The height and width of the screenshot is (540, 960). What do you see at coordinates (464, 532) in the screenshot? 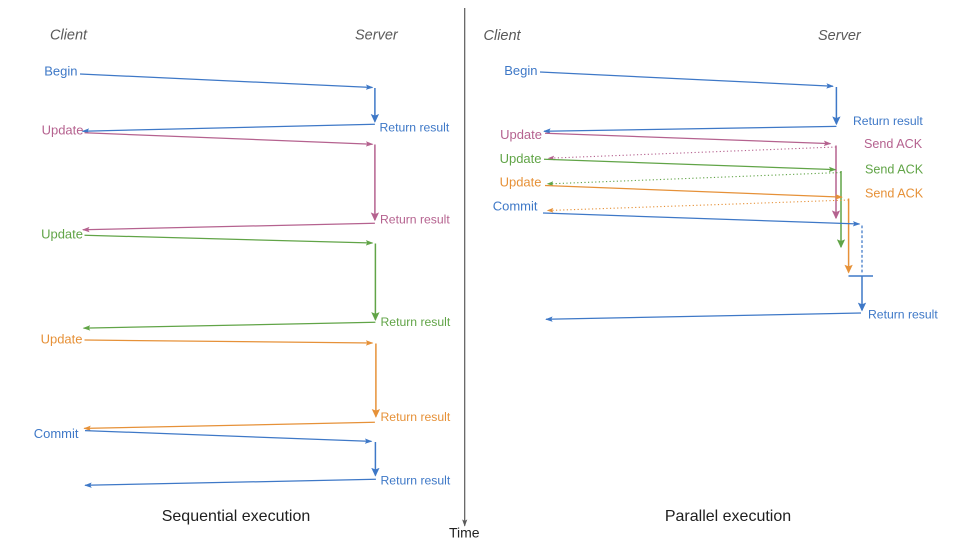
I see `svg-text: Time` at bounding box center [464, 532].